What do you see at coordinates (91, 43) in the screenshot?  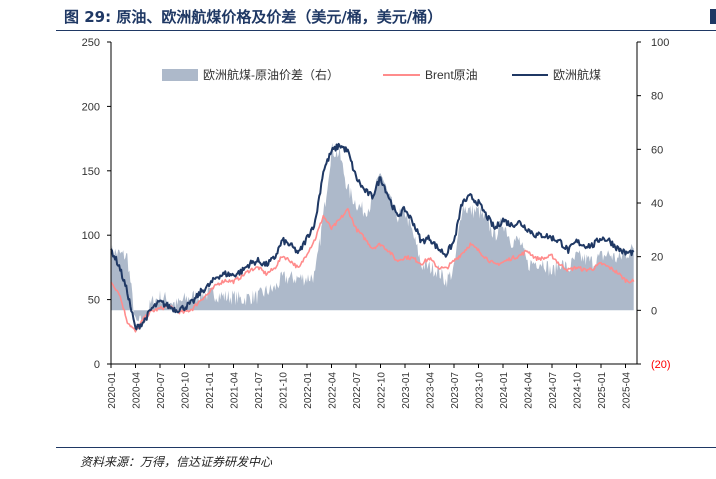 I see `left-tick-label: 250` at bounding box center [91, 43].